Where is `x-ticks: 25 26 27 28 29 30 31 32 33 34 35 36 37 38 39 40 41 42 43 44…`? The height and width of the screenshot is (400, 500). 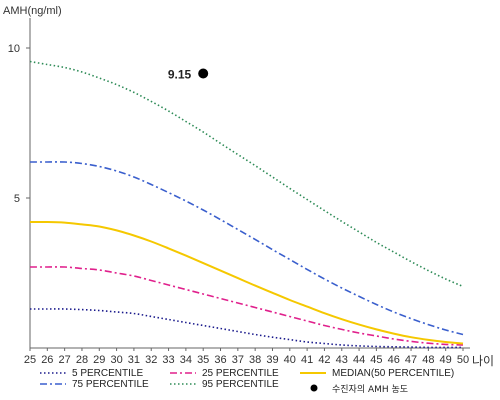
x-ticks: 25 26 27 28 29 30 31 32 33 34 35 36 37 38 39 40 41 42 43 44… is located at coordinates (246, 357).